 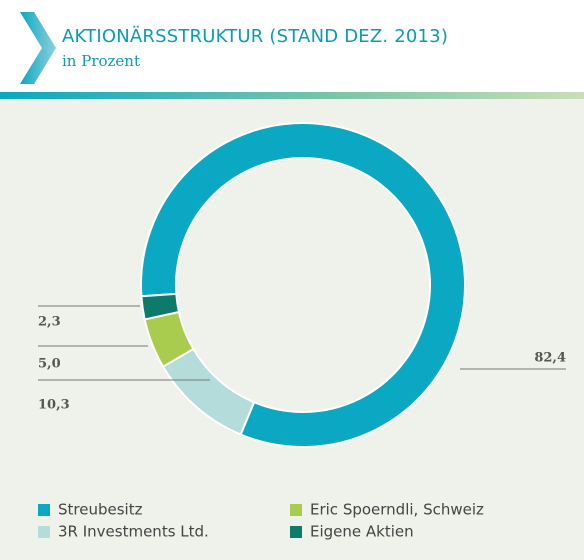 I want to click on value-label: 5,0, so click(x=49, y=364).